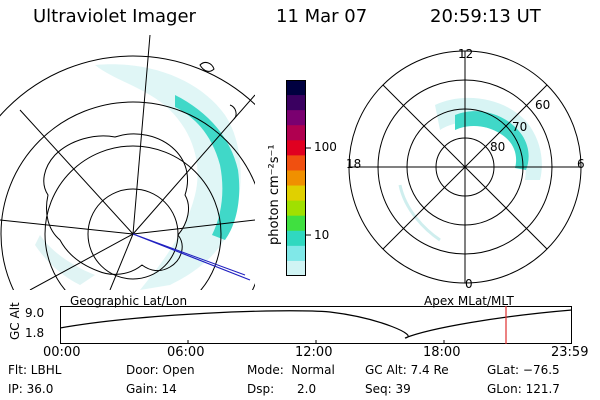 This screenshot has height=400, width=600. I want to click on mlt-label-0: 0, so click(469, 284).